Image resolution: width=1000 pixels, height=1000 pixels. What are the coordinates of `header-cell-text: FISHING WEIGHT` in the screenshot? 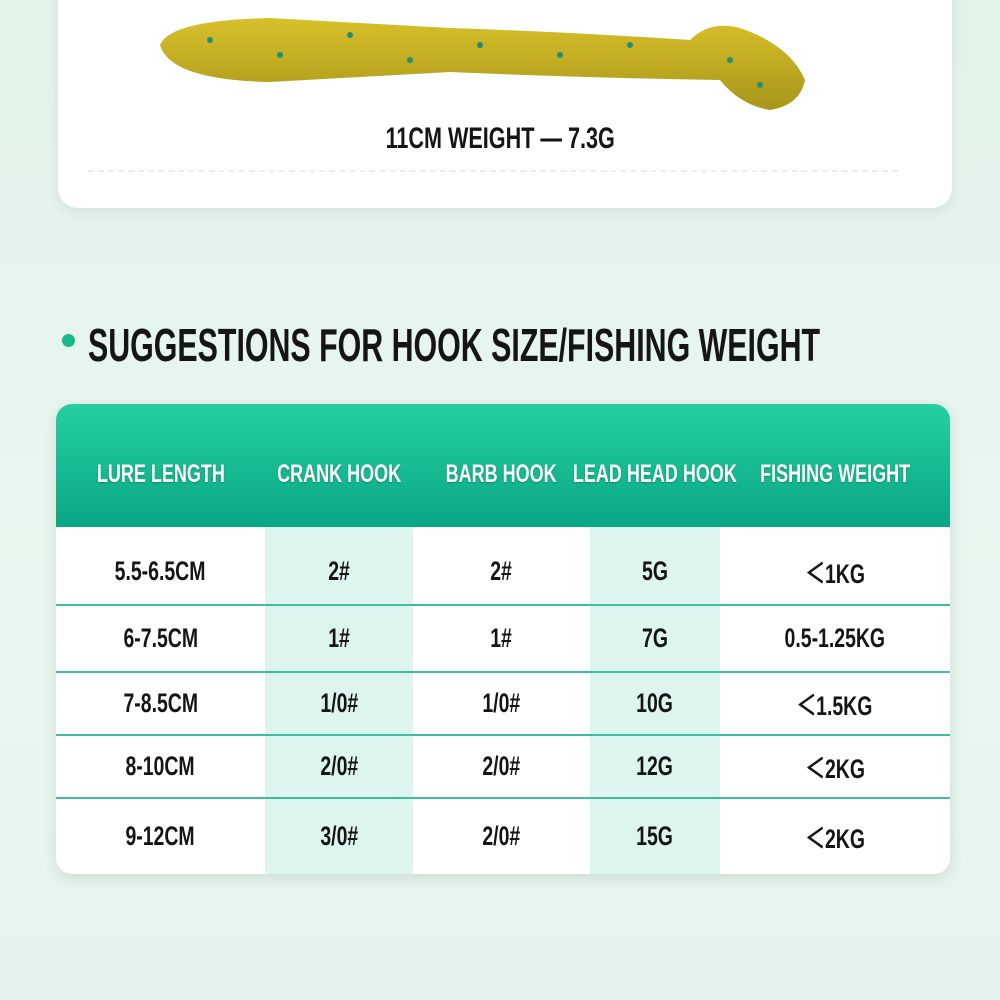 It's located at (834, 473).